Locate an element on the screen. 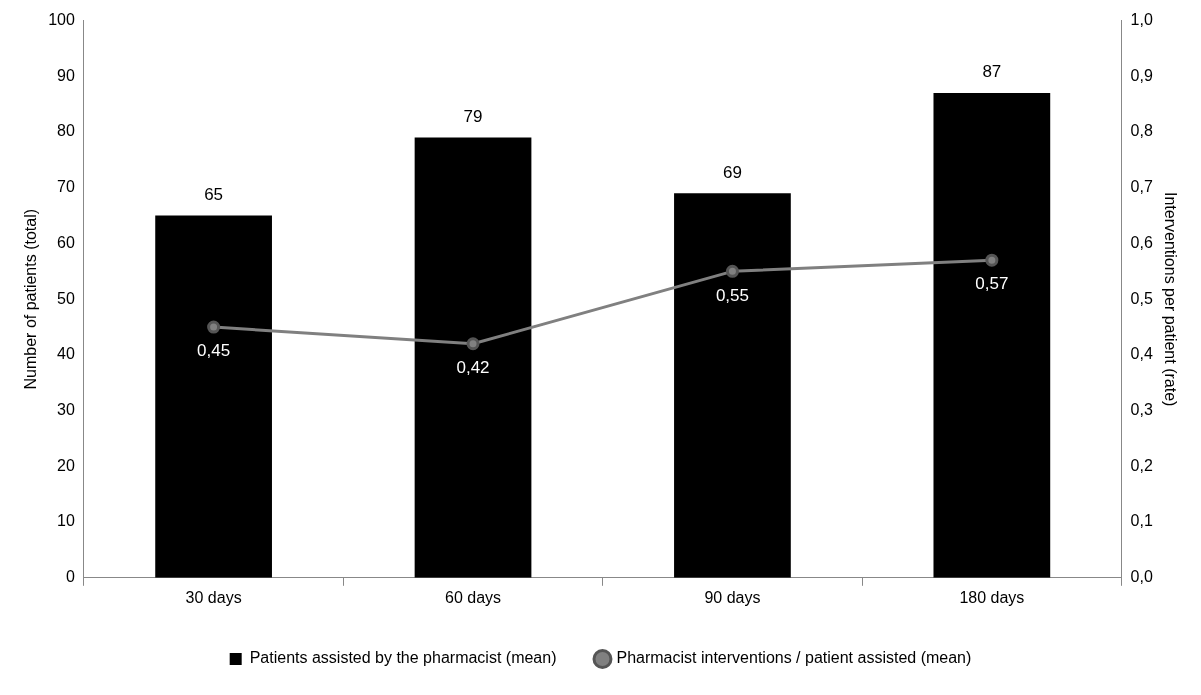 This screenshot has height=695, width=1201. y2-tick-label: 0,0 is located at coordinates (1141, 577).